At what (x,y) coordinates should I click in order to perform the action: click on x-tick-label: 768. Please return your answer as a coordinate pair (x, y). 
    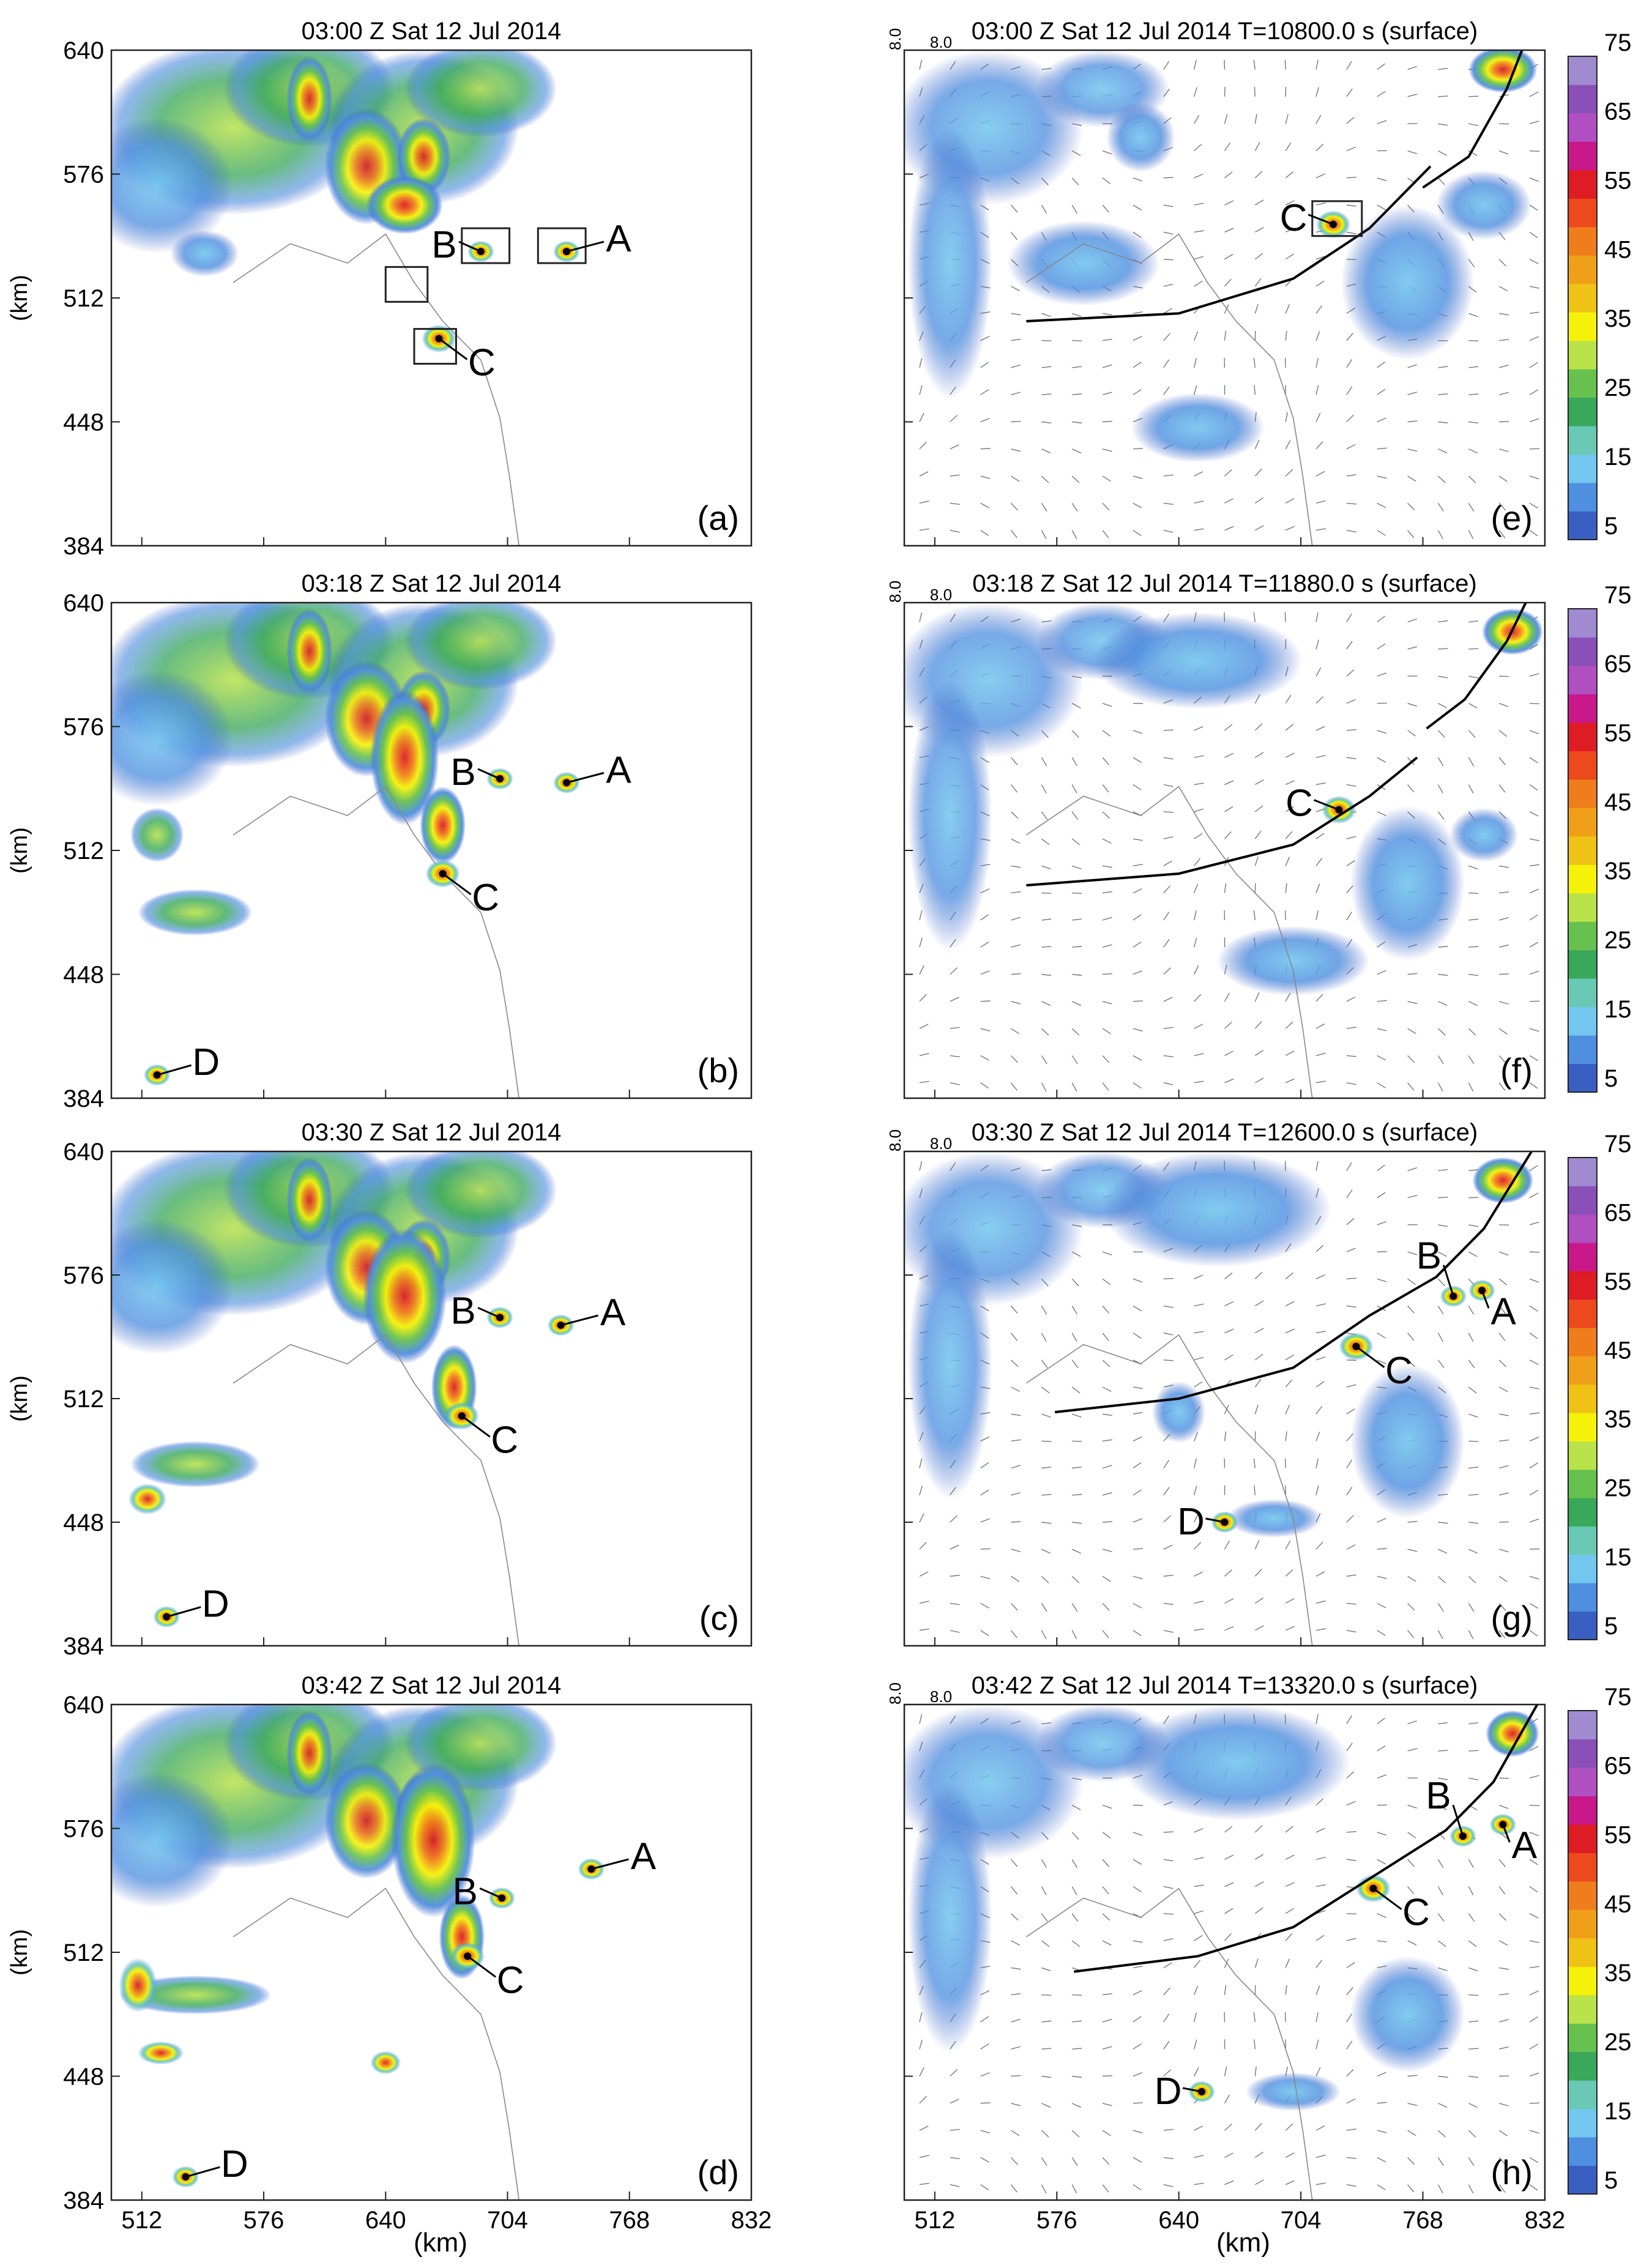
    Looking at the image, I should click on (1422, 2220).